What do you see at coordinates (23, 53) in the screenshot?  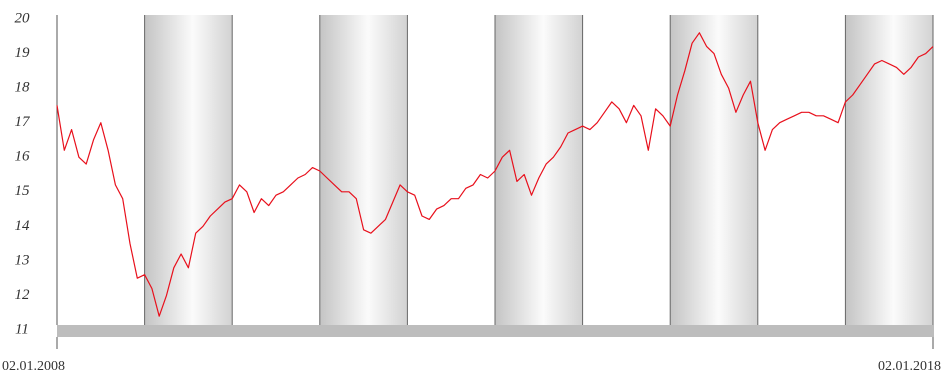 I see `y-tick-label: 19` at bounding box center [23, 53].